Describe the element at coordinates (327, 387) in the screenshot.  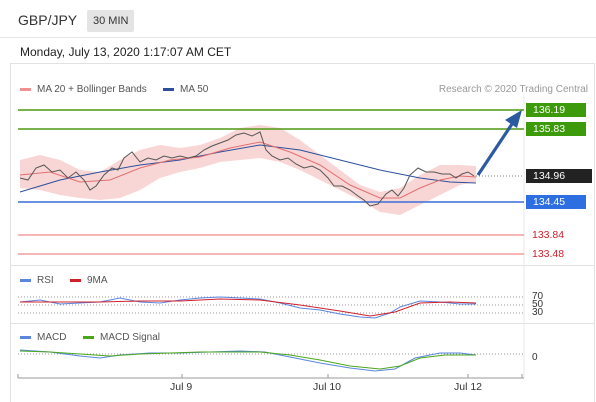
I see `x-label-jul10: Jul 10` at that location.